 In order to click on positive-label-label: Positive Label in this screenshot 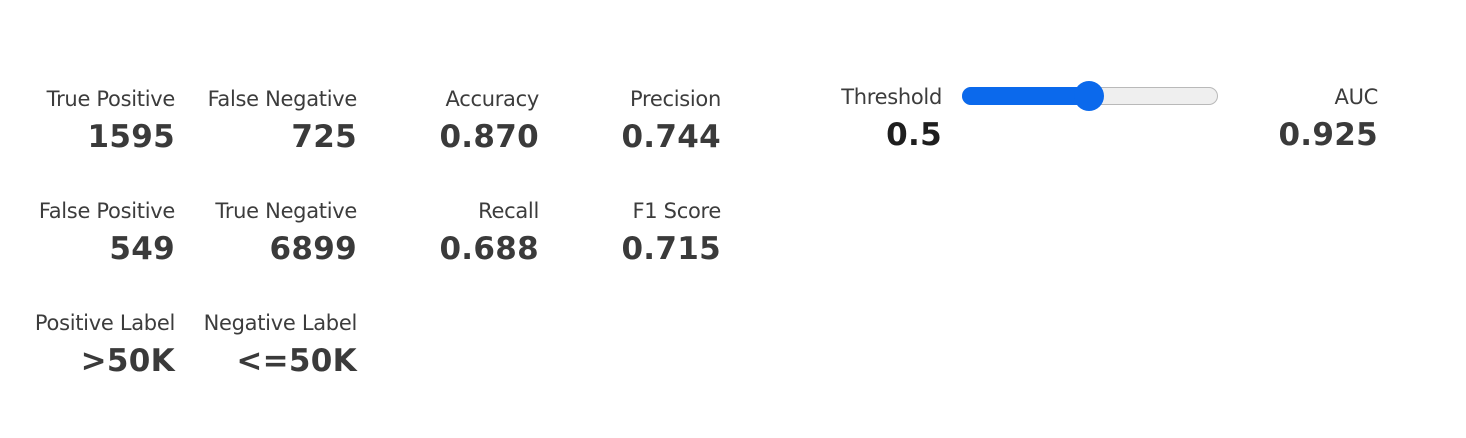, I will do `click(104, 323)`.